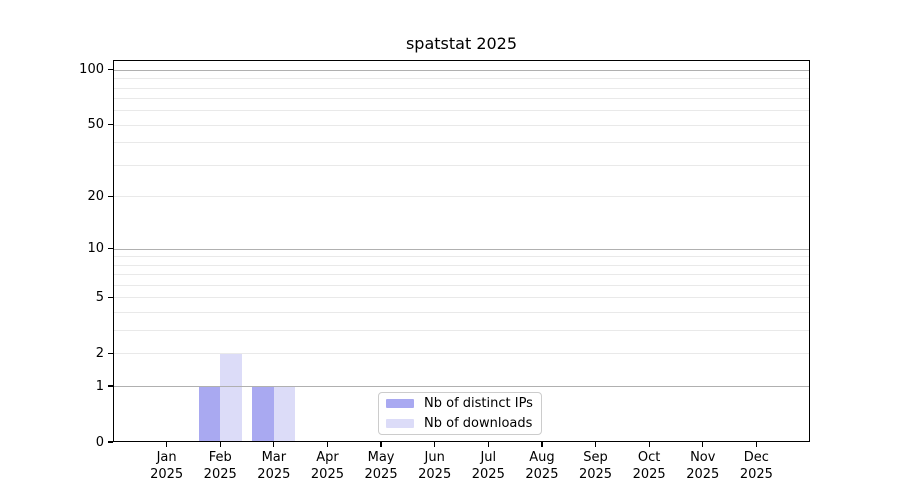 The image size is (900, 500). What do you see at coordinates (488, 457) in the screenshot?
I see `x-tick-month: Jul` at bounding box center [488, 457].